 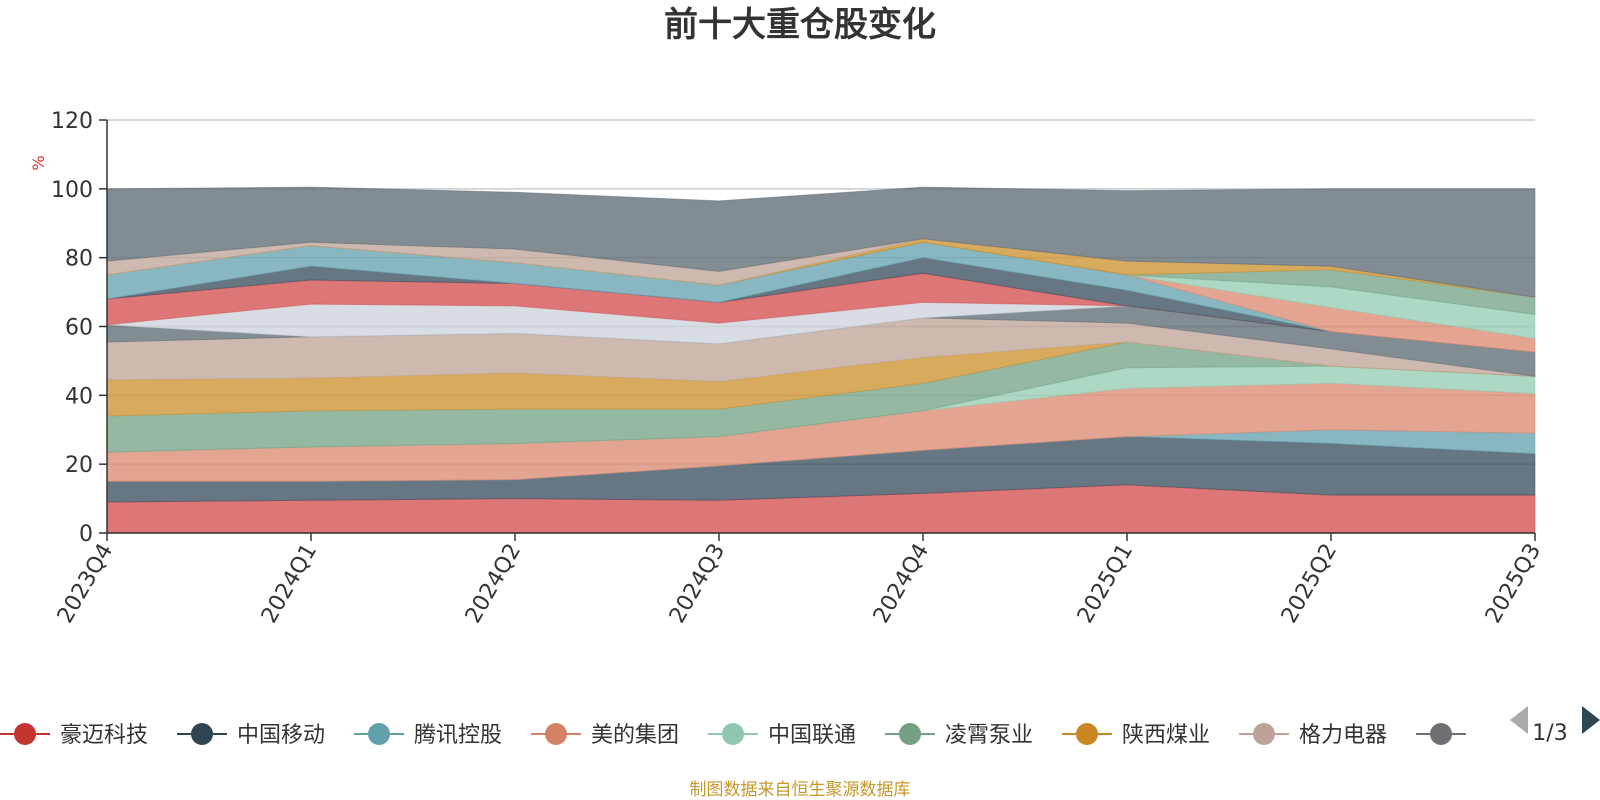 I want to click on legend-item-truncated, so click(x=1441, y=734).